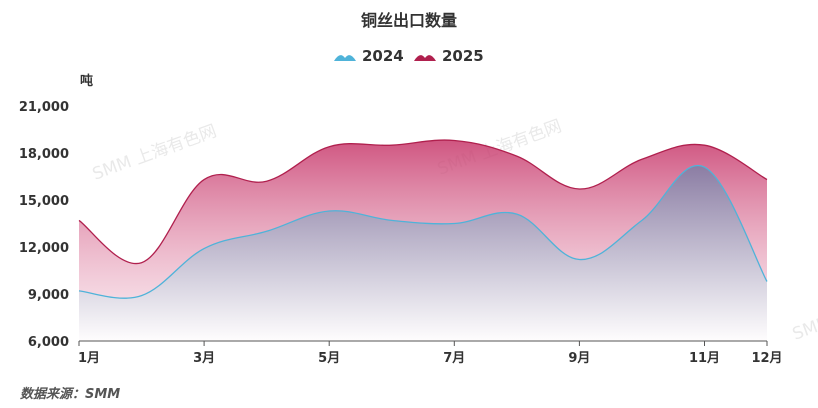 The height and width of the screenshot is (408, 818). What do you see at coordinates (409, 20) in the screenshot?
I see `chart-title: 铜丝出口数量` at bounding box center [409, 20].